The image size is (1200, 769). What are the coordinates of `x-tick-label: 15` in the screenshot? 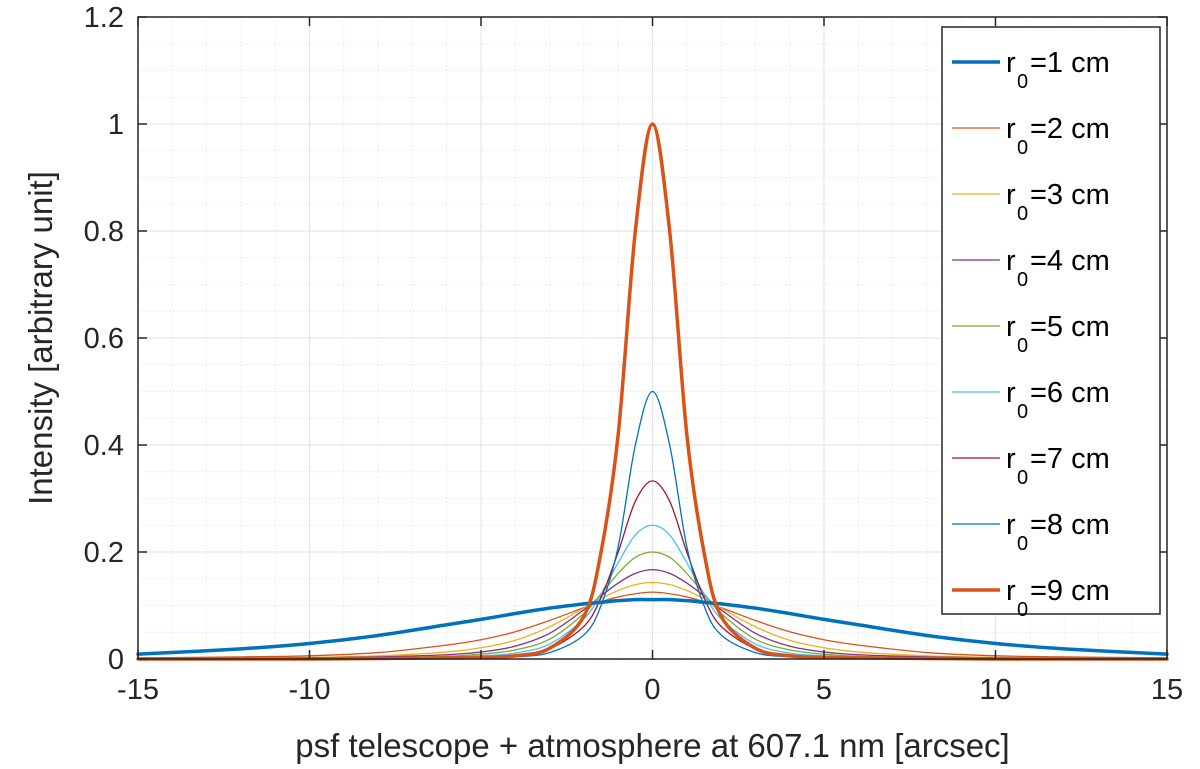 It's located at (1167, 690).